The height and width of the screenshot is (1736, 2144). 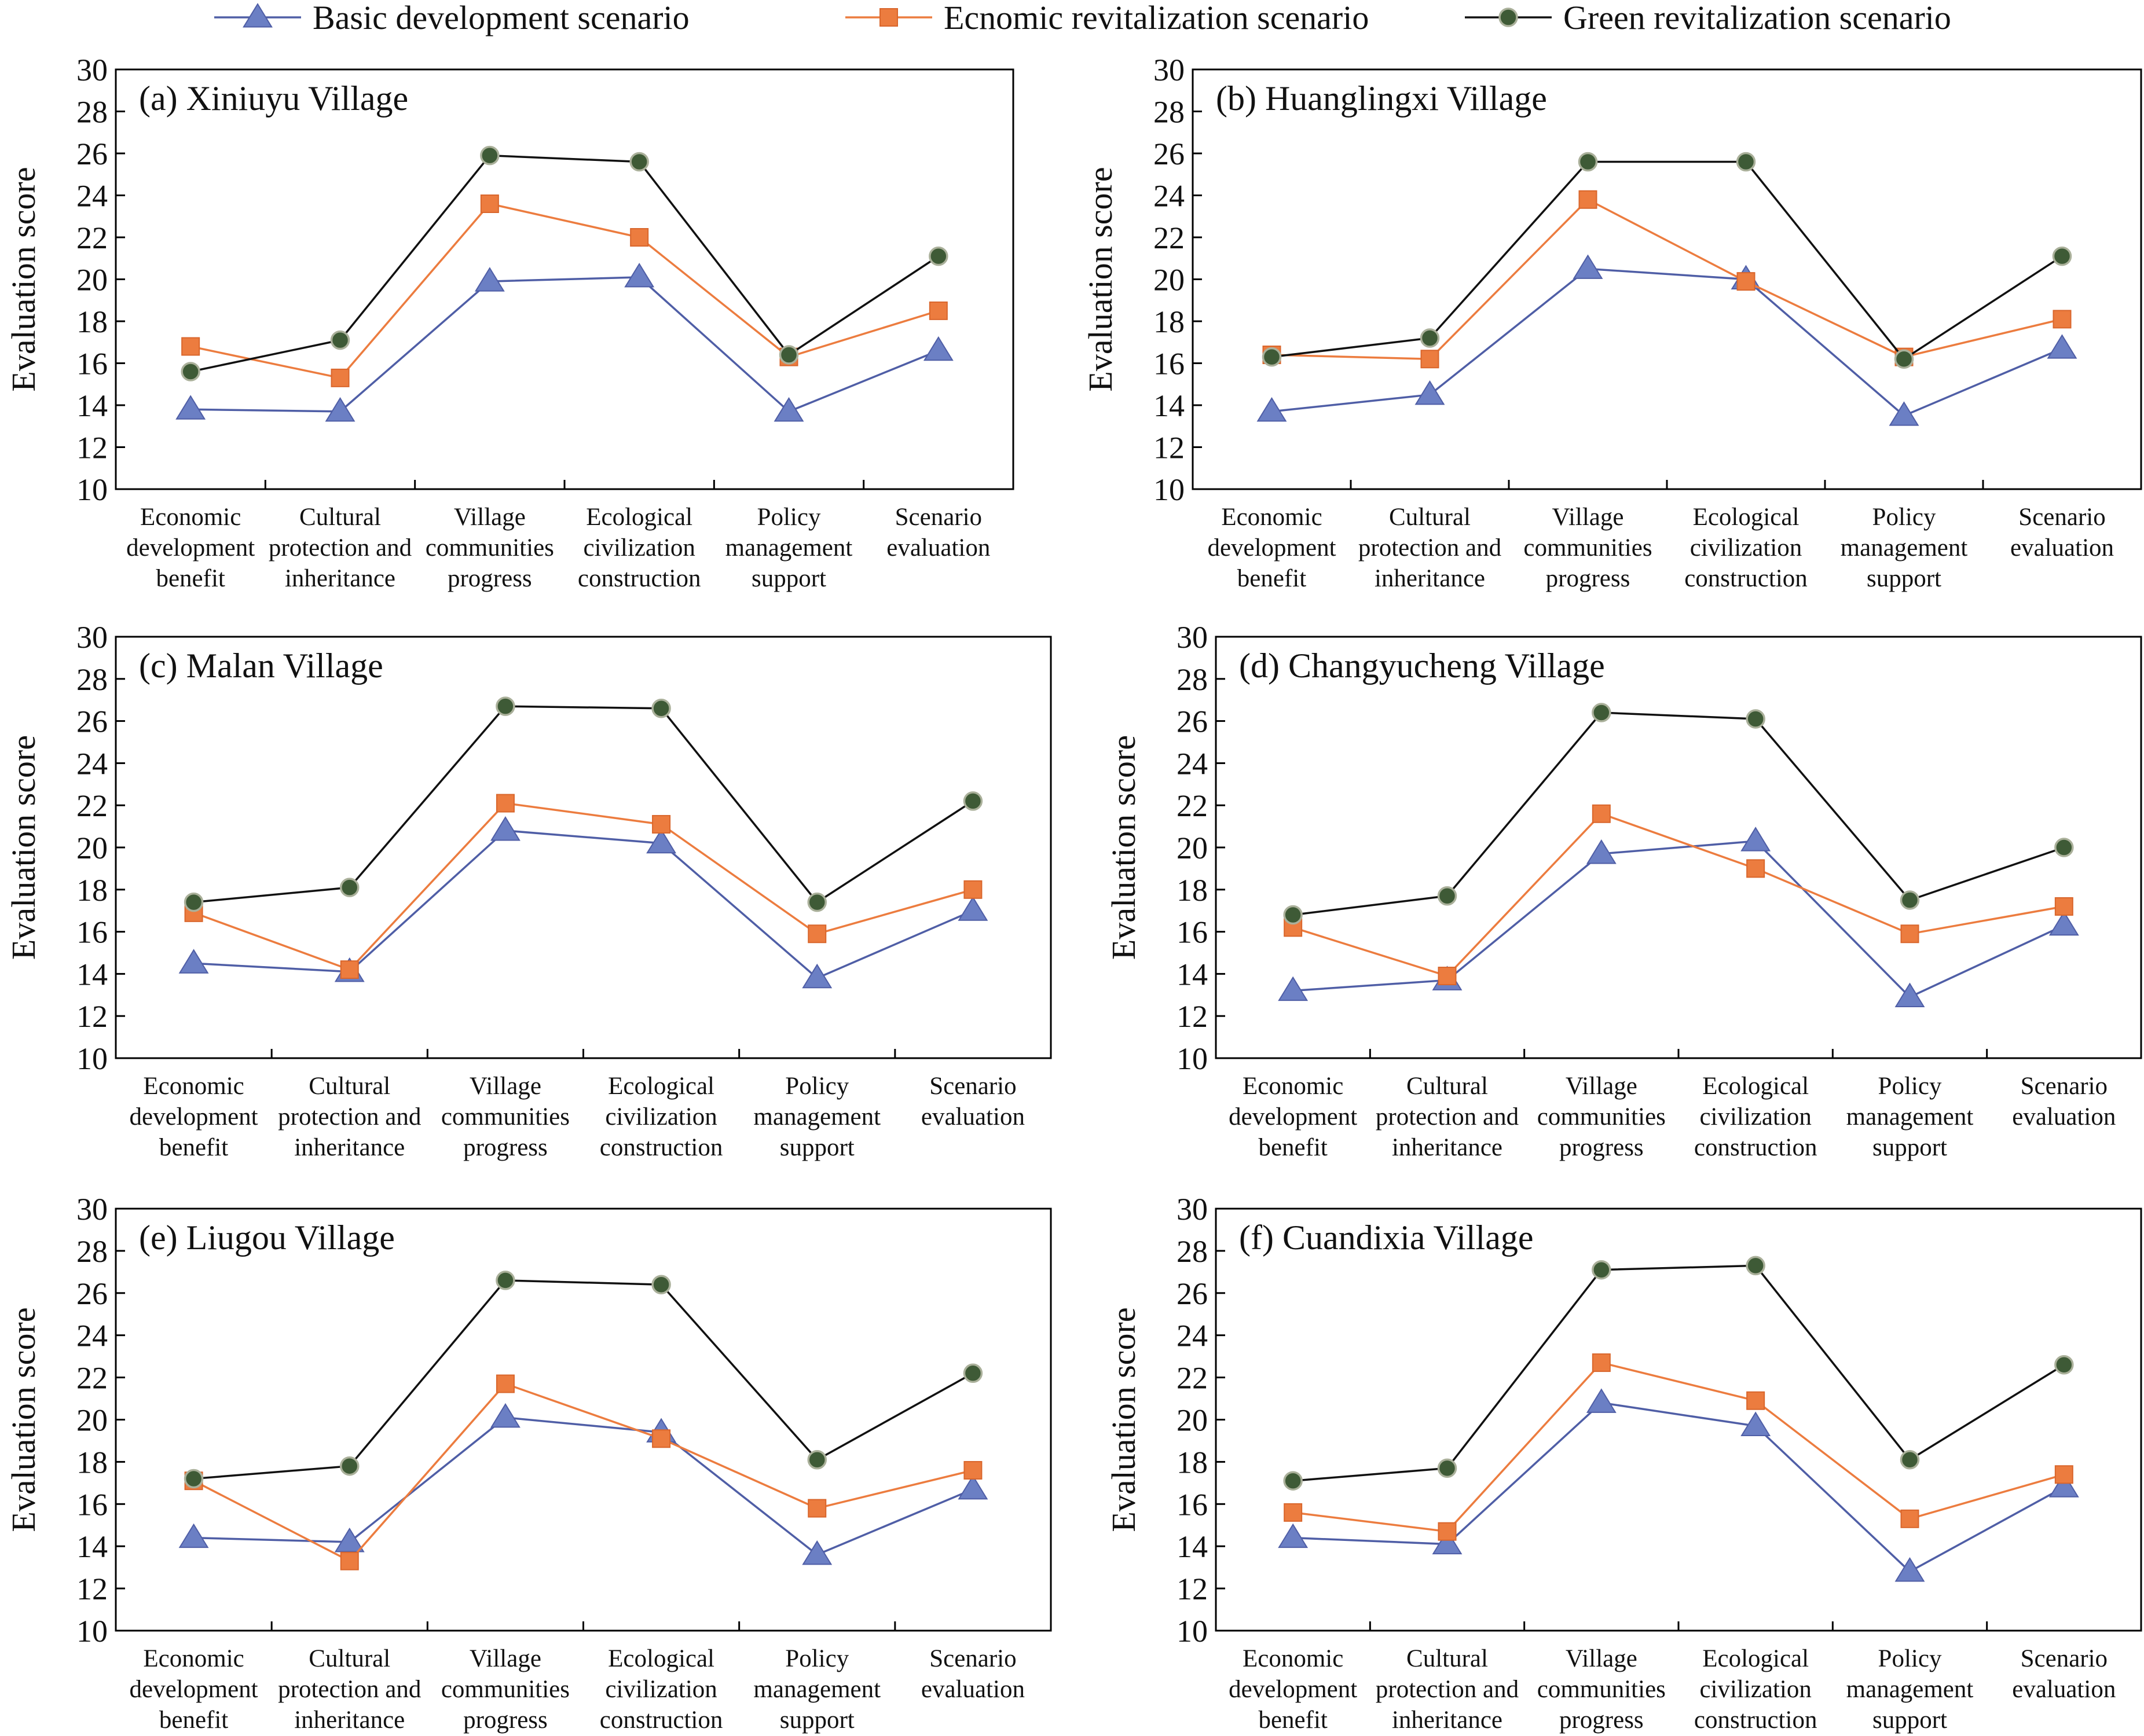 I want to click on legend-label: Ecnomic revitalization scenario, so click(x=1156, y=18).